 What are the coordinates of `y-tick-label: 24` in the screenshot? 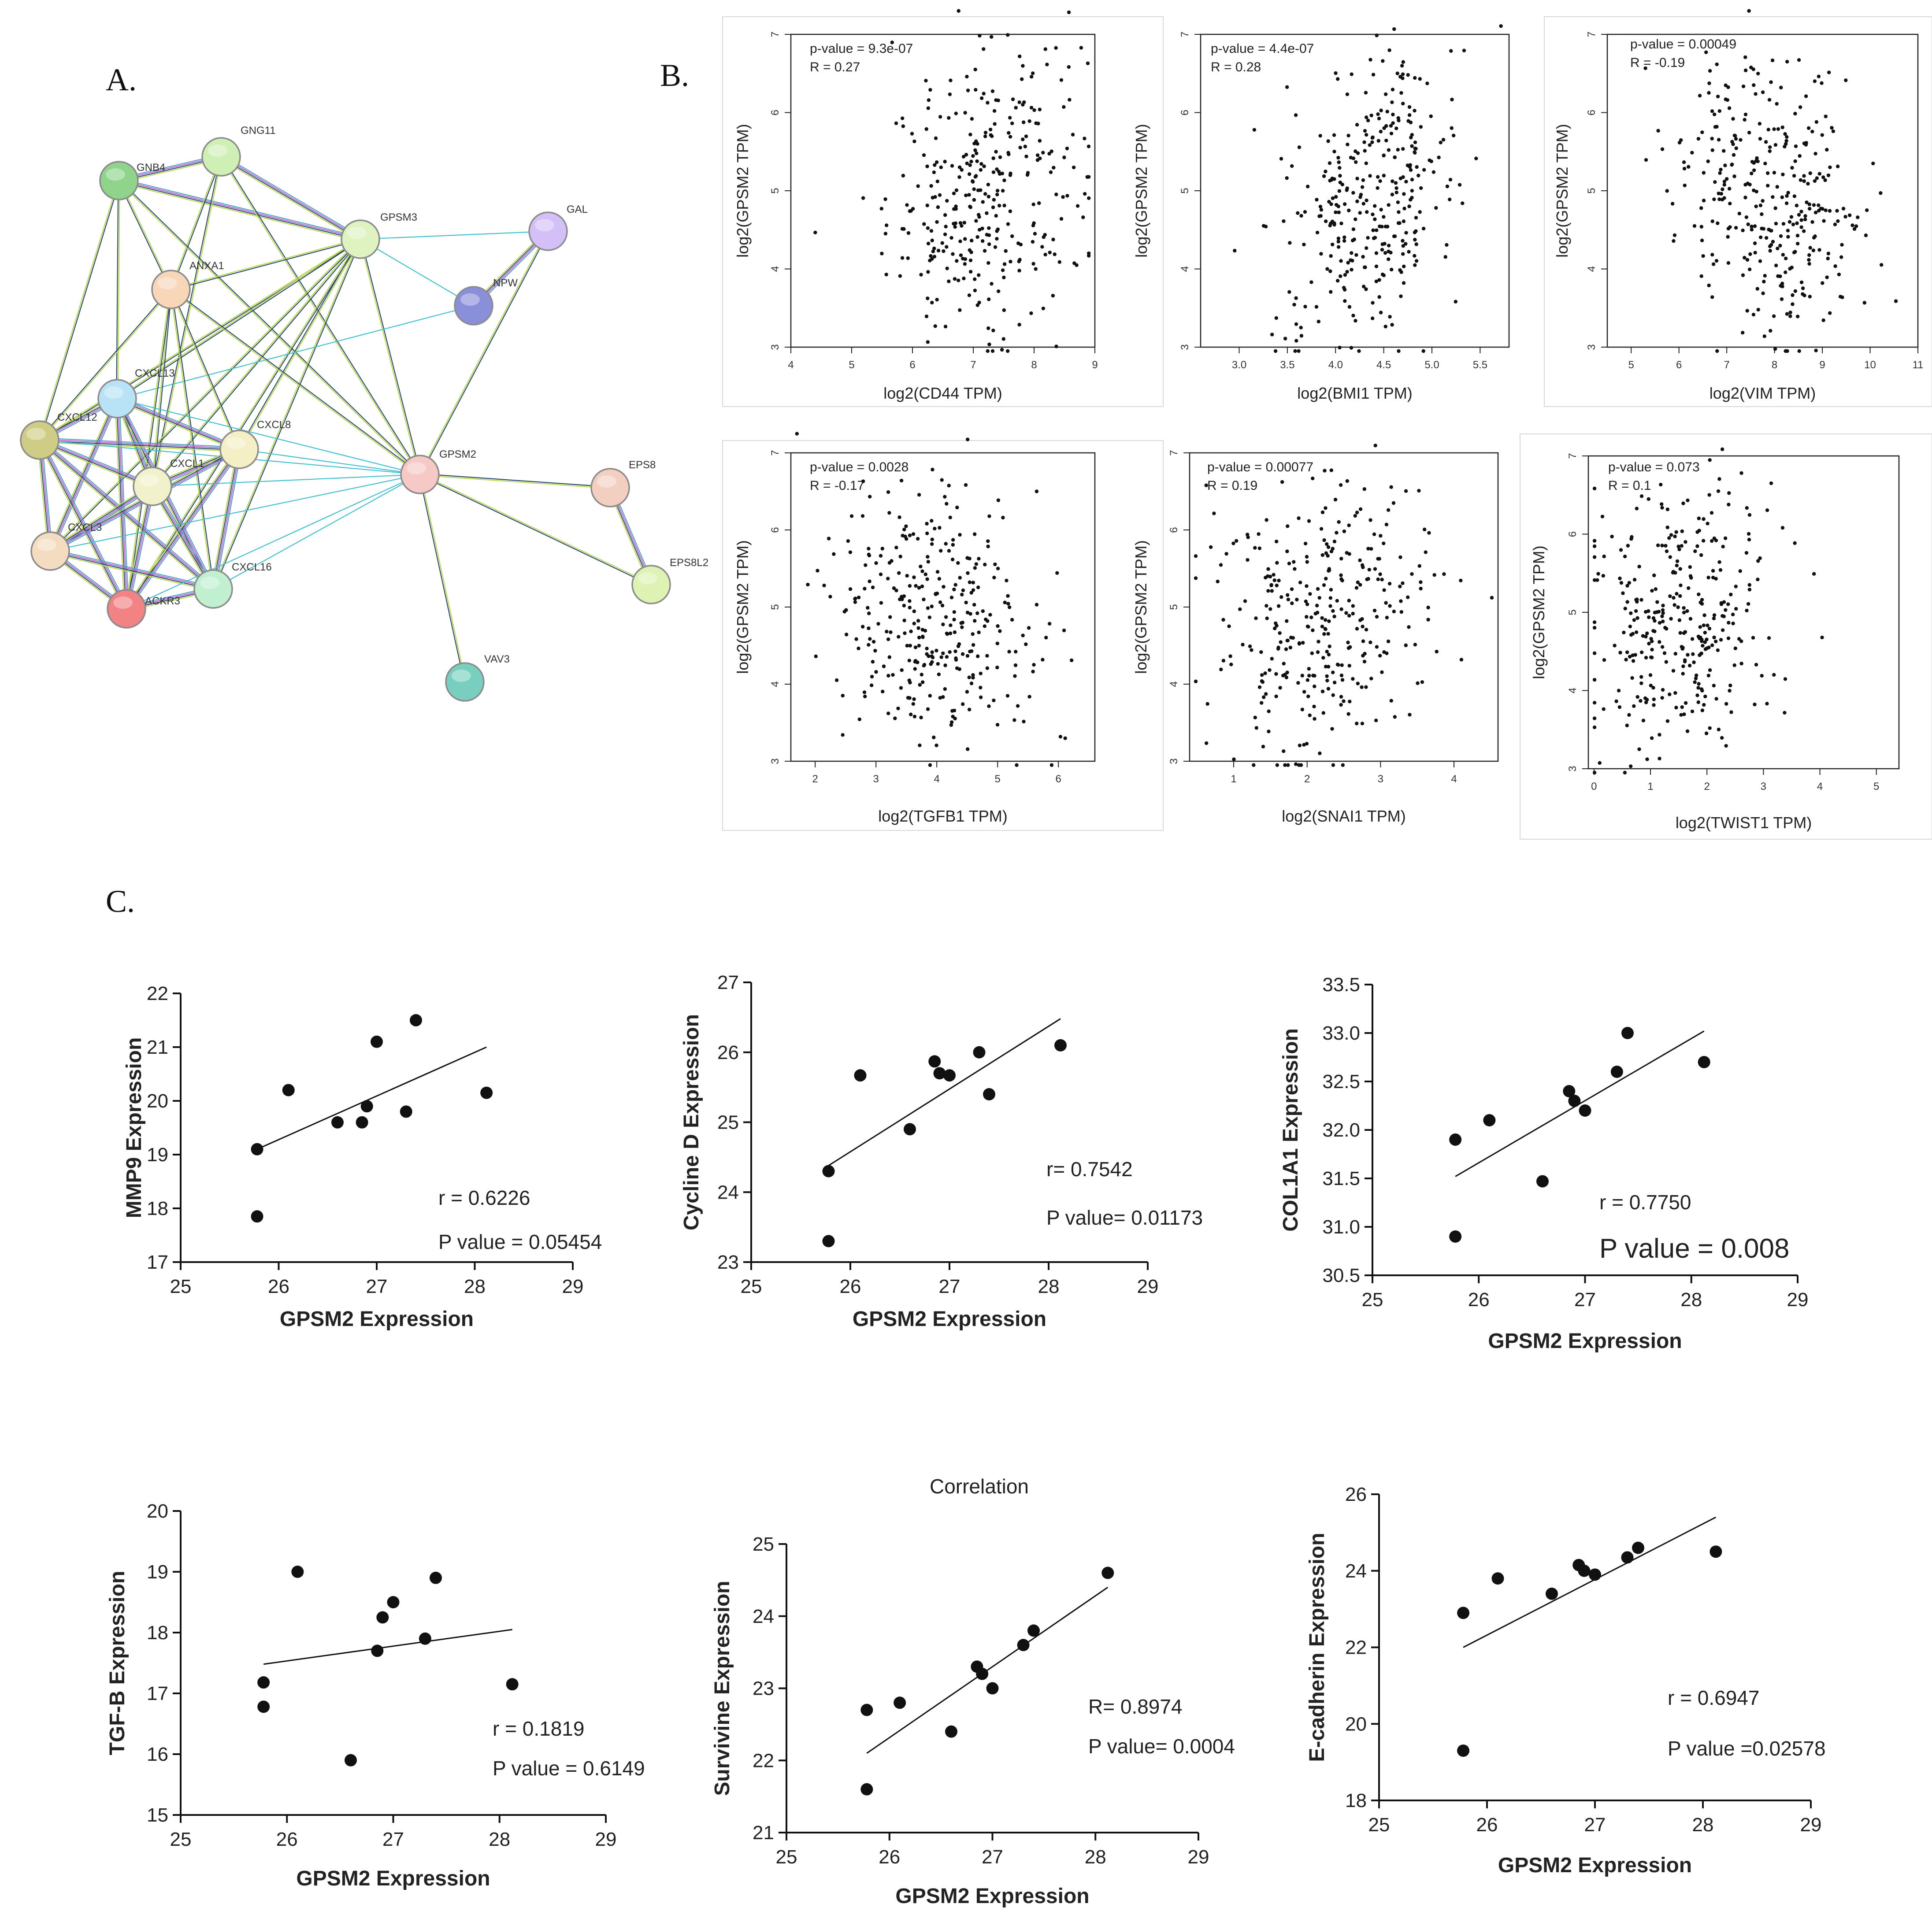 It's located at (1356, 1571).